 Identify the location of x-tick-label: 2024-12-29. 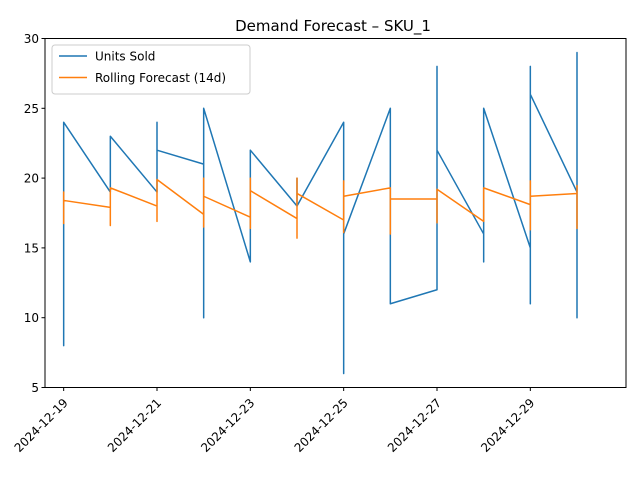
(507, 425).